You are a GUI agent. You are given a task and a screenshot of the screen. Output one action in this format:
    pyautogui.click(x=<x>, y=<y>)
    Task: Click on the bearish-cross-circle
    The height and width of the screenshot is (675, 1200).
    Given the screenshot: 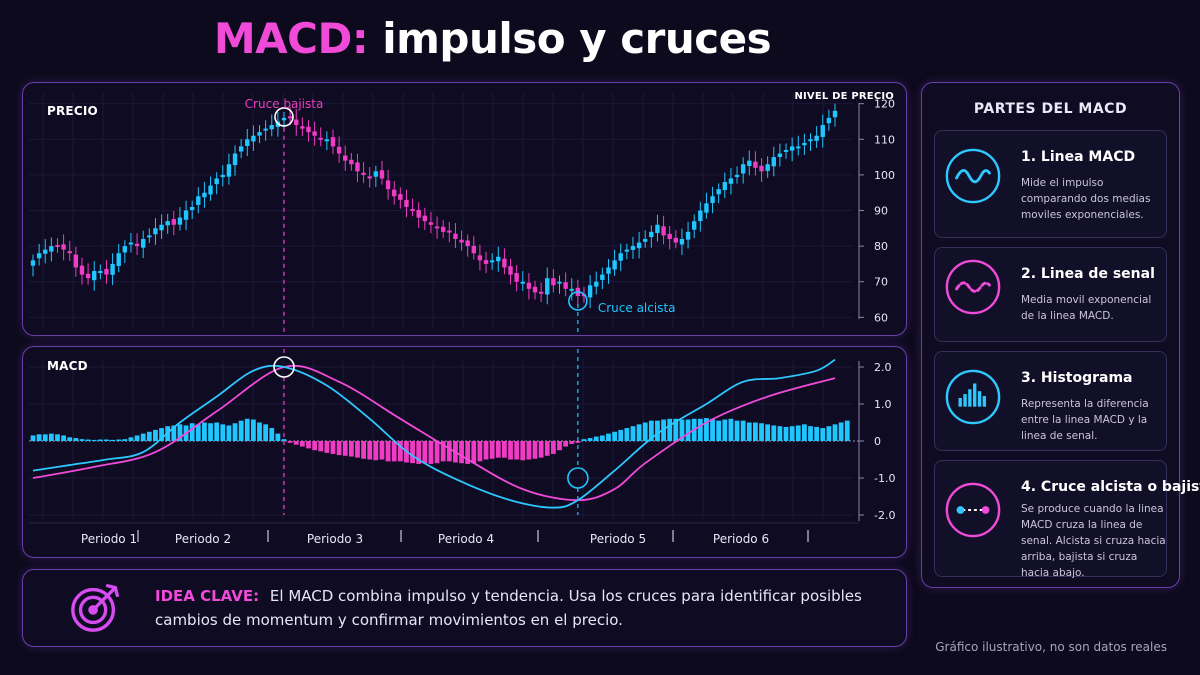 What is the action you would take?
    pyautogui.click(x=284, y=367)
    